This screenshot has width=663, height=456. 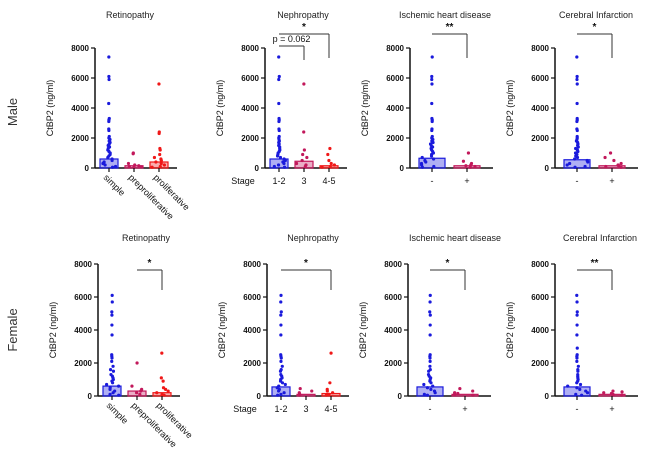 What do you see at coordinates (303, 15) in the screenshot?
I see `panel-title: Nephropathy` at bounding box center [303, 15].